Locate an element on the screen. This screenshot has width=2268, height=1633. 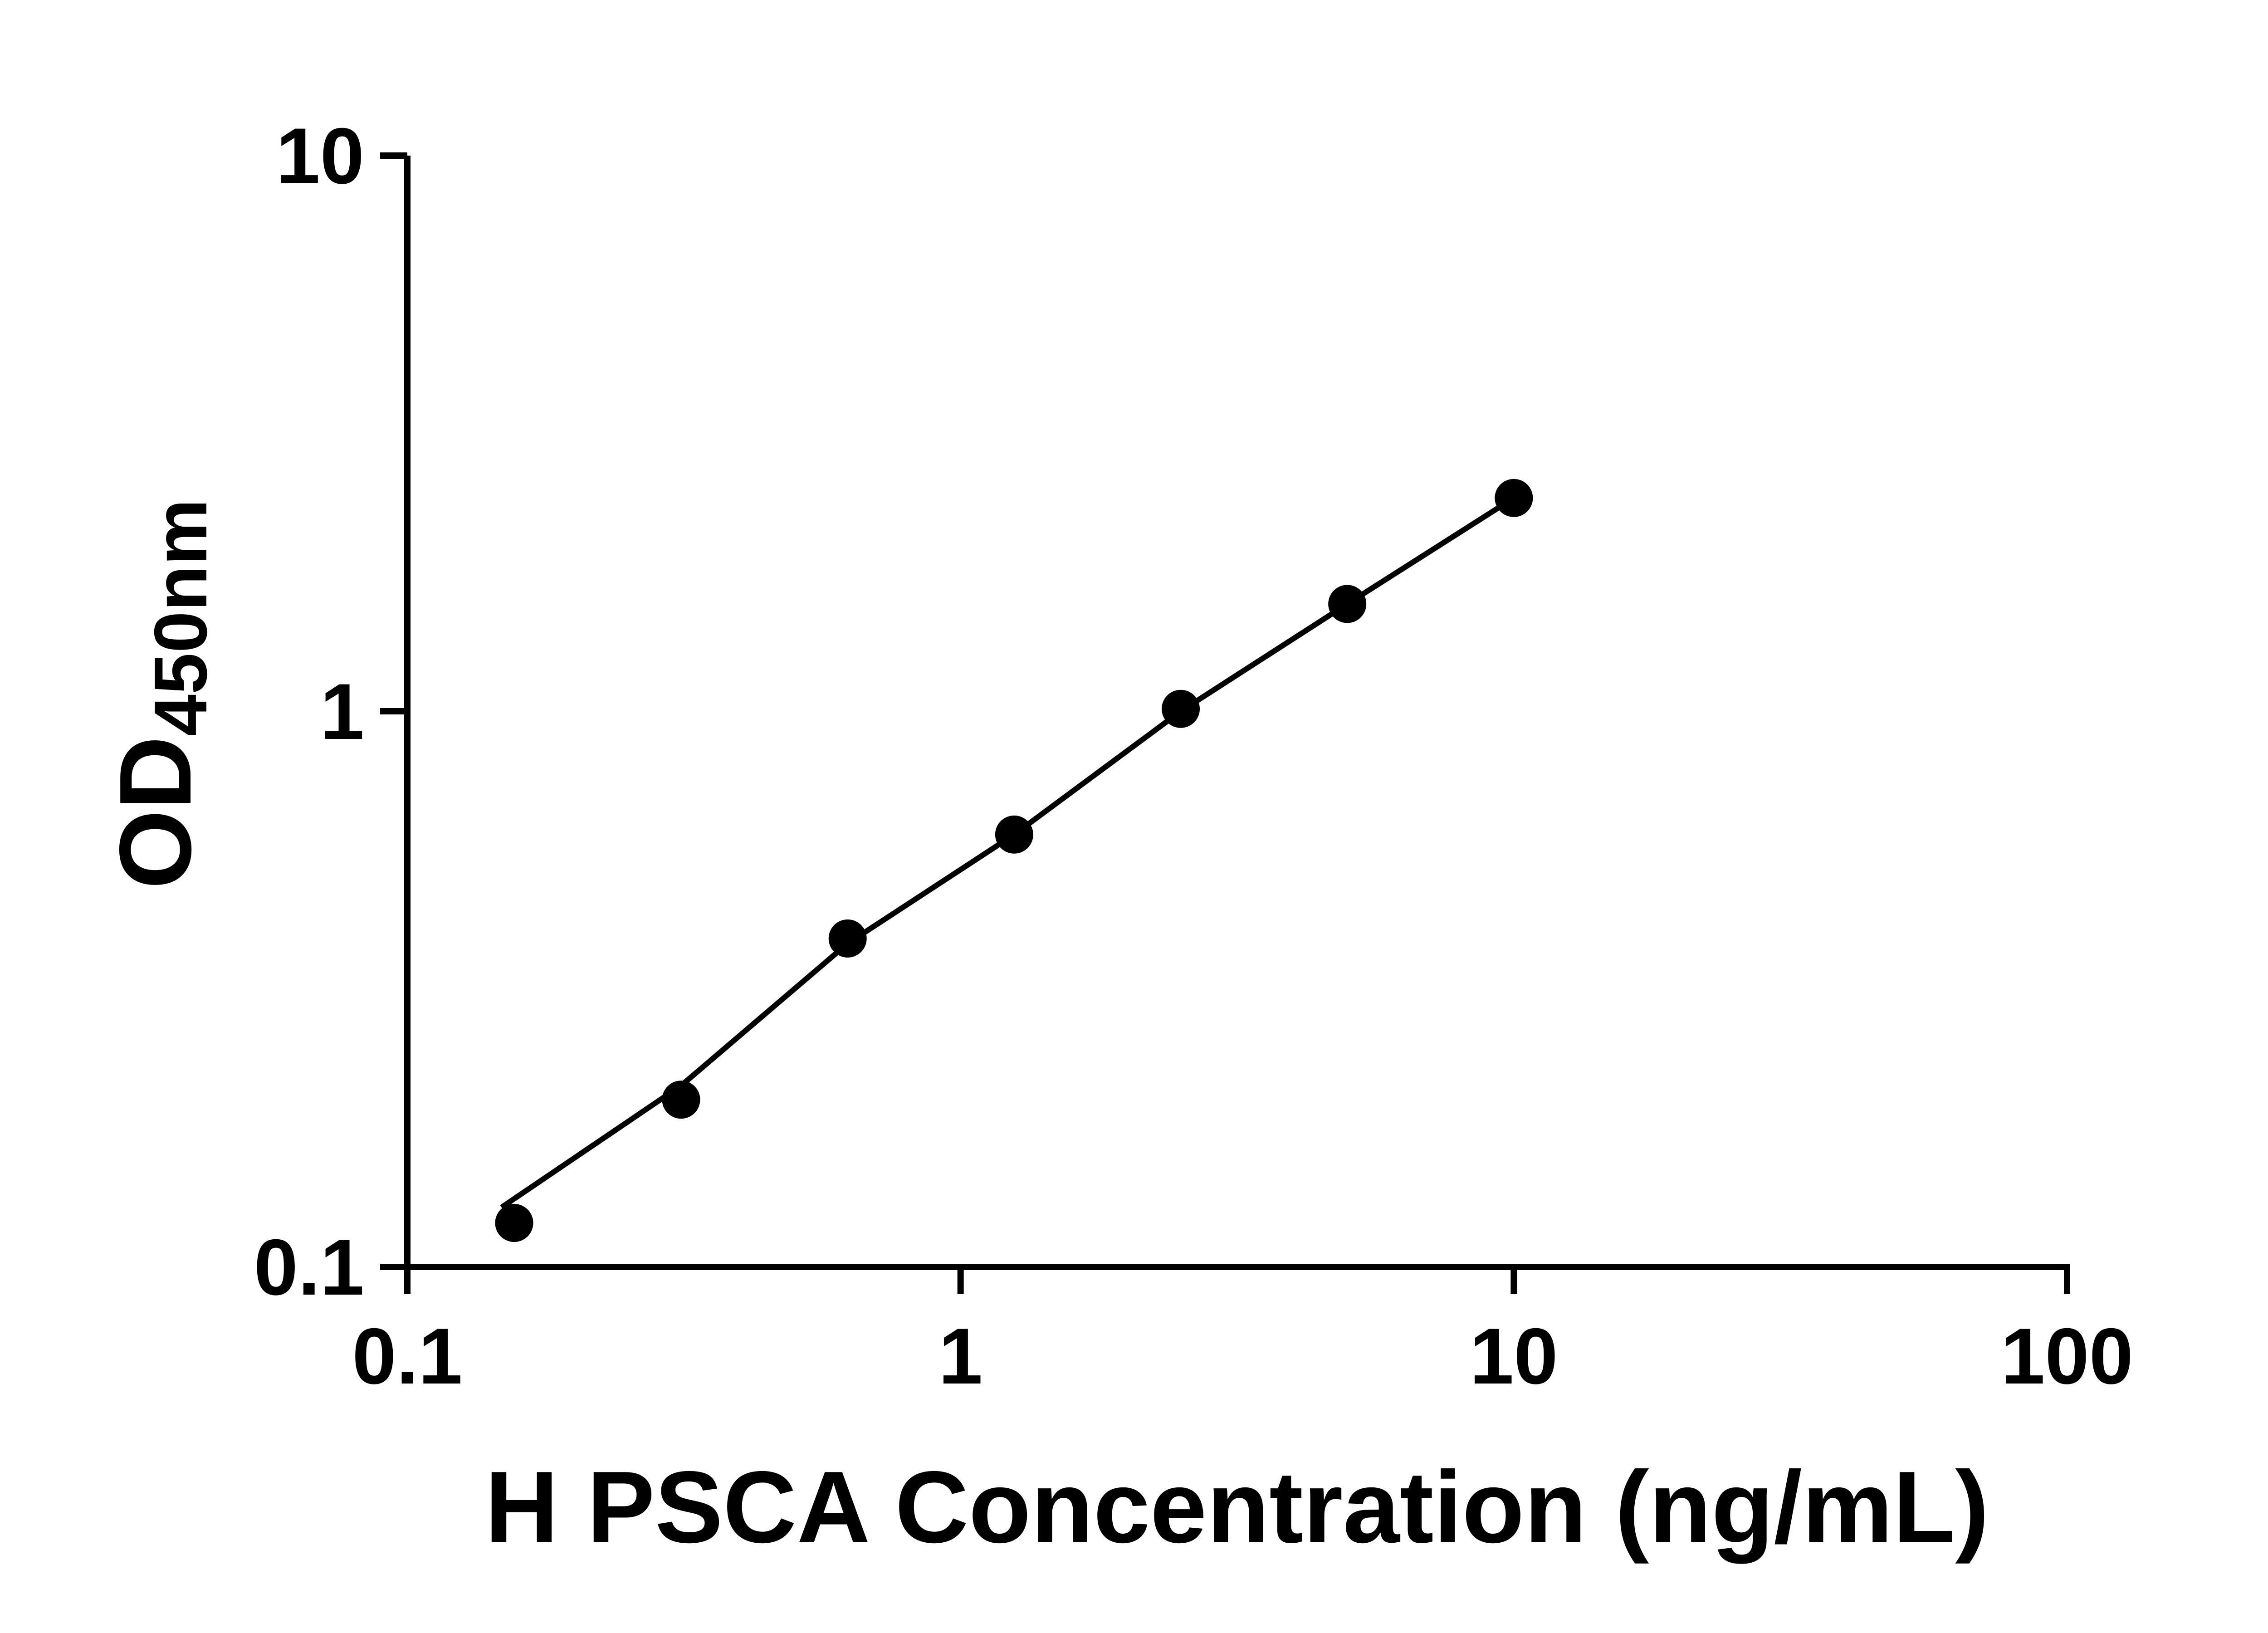
x-axis-tick-label: 0.1 is located at coordinates (407, 1356).